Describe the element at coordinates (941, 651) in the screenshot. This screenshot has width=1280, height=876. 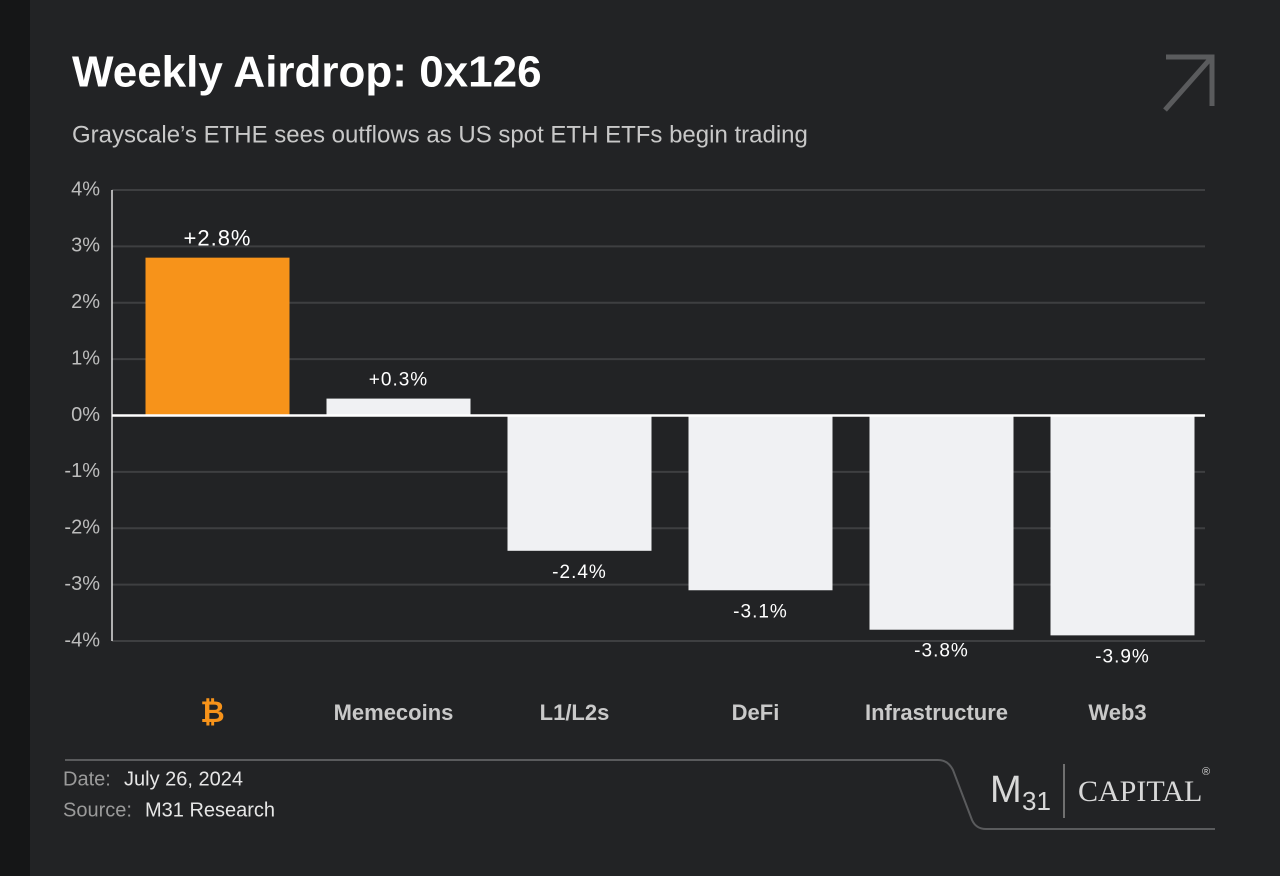
I see `value-label: -3.8%` at that location.